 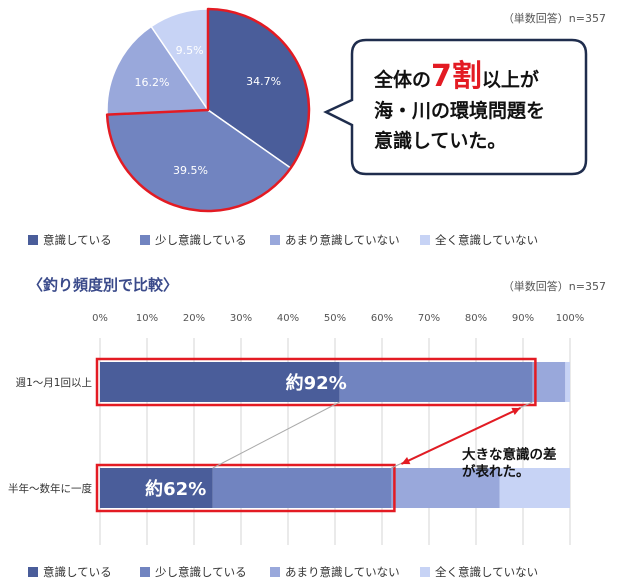 I want to click on bar-segment-r1-s4, so click(x=567, y=382).